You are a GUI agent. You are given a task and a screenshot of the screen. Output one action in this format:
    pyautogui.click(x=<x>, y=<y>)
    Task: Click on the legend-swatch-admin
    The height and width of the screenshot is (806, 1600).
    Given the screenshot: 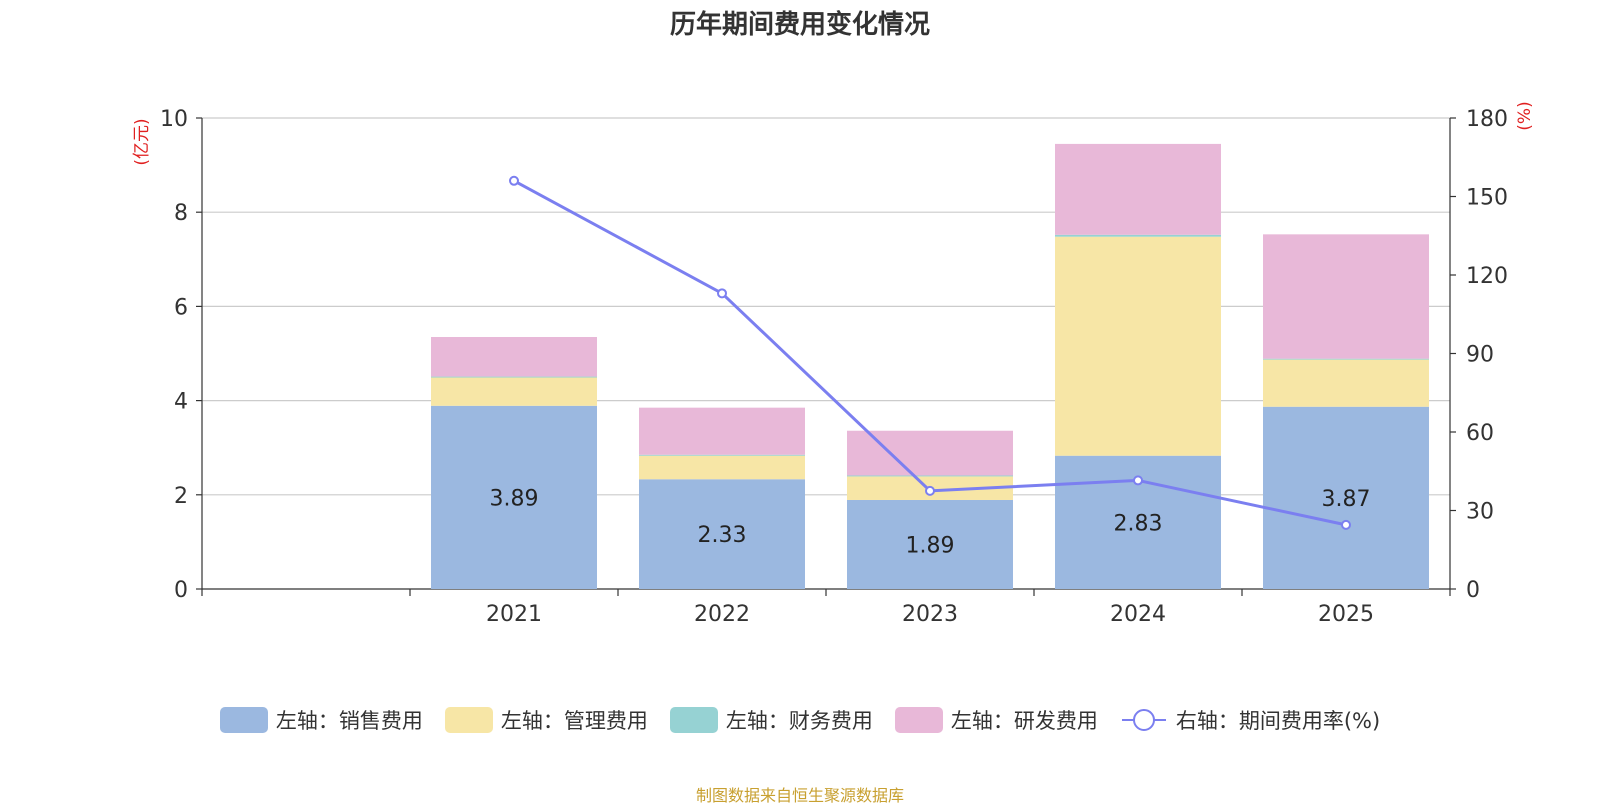 What is the action you would take?
    pyautogui.click(x=468, y=720)
    